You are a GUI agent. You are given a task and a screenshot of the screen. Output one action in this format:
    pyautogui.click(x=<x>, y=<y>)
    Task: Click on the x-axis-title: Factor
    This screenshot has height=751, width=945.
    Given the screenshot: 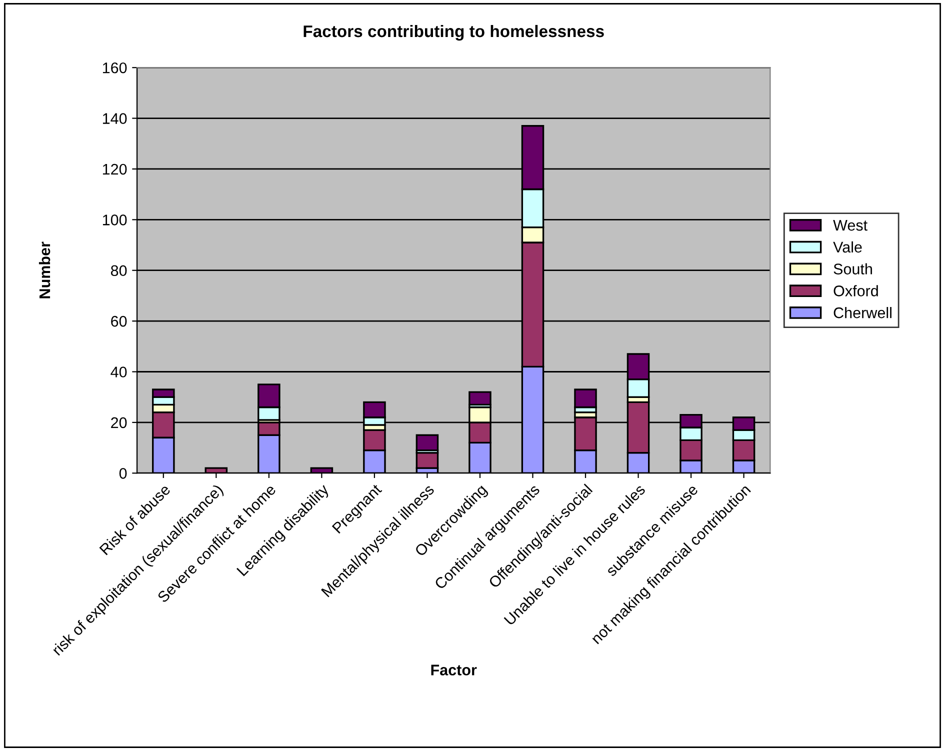 What is the action you would take?
    pyautogui.click(x=454, y=670)
    